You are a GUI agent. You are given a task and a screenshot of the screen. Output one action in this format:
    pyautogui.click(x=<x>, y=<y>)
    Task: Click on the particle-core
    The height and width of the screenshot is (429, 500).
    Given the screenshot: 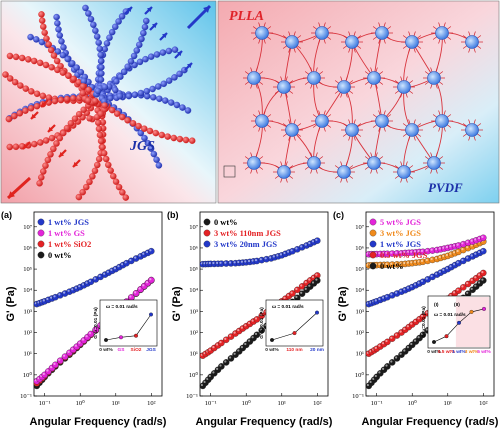 What is the action you would take?
    pyautogui.click(x=254, y=163)
    